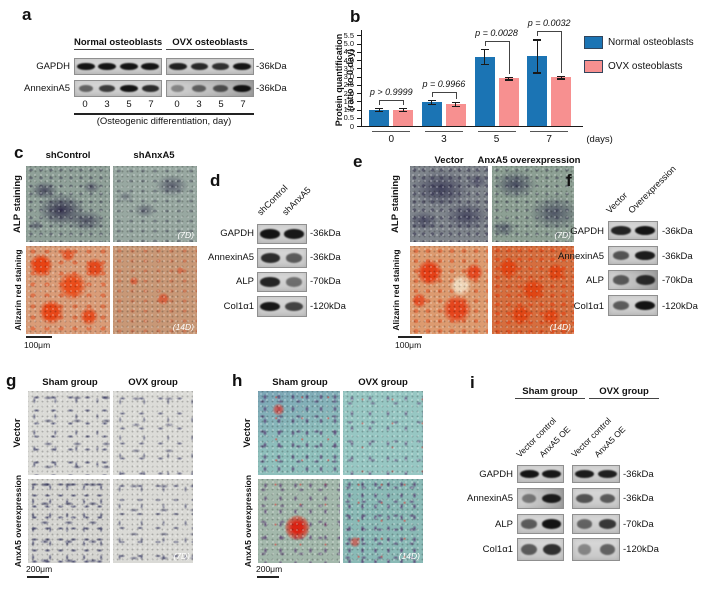  I want to click on blot-gapdh-normal, so click(118, 66).